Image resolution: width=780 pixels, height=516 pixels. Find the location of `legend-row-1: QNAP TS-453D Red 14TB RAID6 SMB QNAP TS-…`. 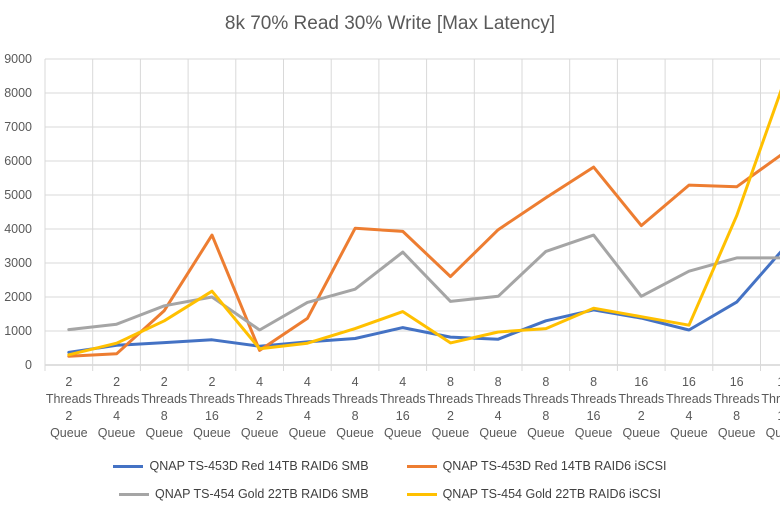

legend-row-1: QNAP TS-453D Red 14TB RAID6 SMB QNAP TS-… is located at coordinates (390, 466).